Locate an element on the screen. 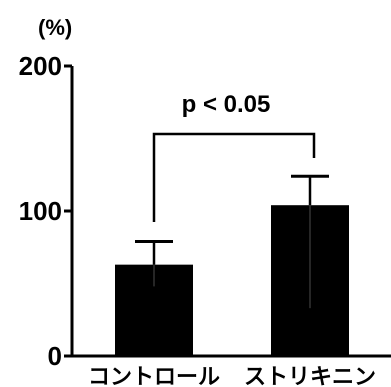 The image size is (391, 387). y-tick-label: 200 is located at coordinates (40, 66).